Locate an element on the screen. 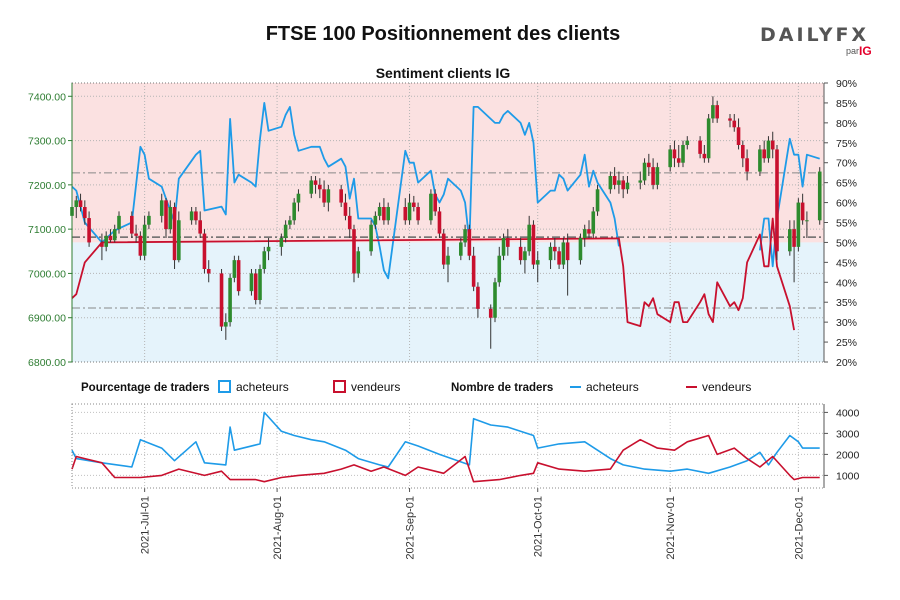  count-tick-label: 3000 is located at coordinates (848, 434).